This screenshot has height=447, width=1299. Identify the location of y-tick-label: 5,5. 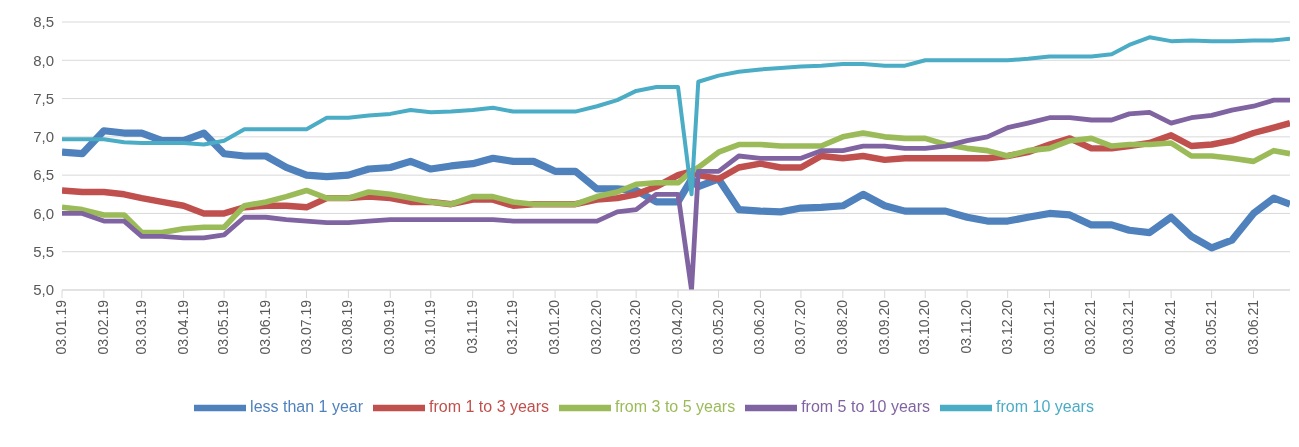
(43, 252).